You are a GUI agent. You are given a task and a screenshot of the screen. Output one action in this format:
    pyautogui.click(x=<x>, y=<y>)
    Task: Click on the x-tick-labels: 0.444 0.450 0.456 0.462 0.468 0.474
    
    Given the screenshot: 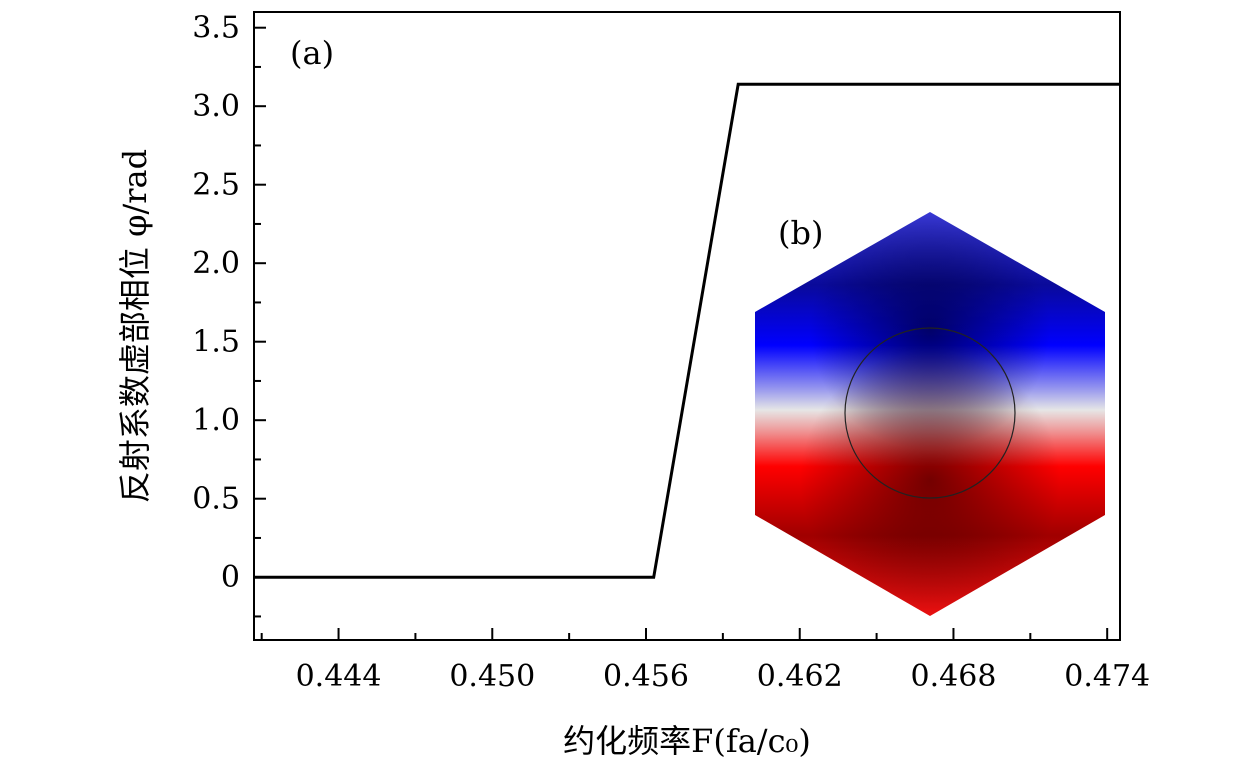 What is the action you would take?
    pyautogui.click(x=723, y=676)
    